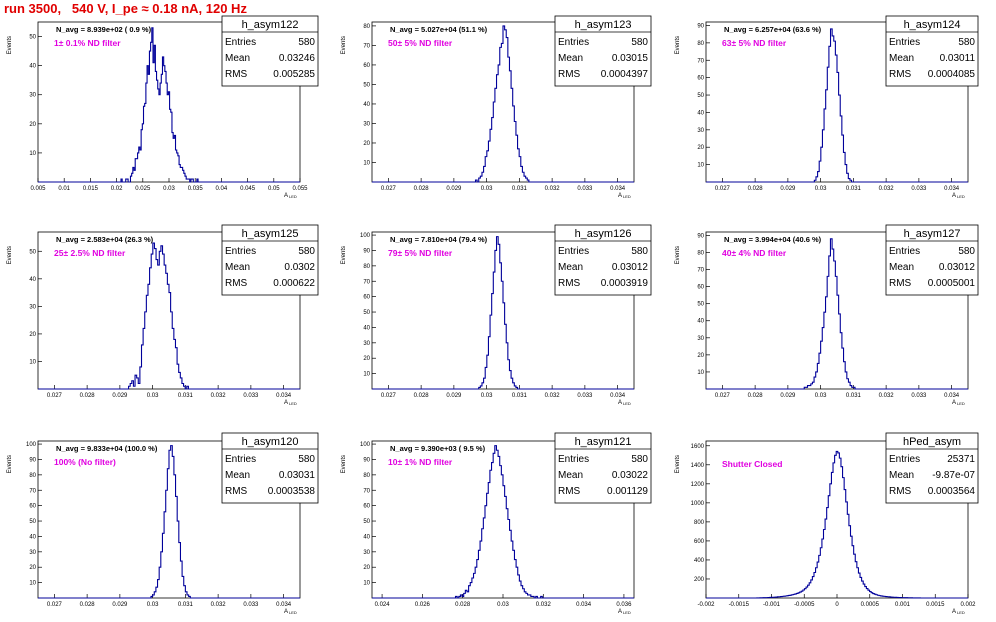 This screenshot has height=622, width=996. Describe the element at coordinates (365, 236) in the screenshot. I see `y-tick-label: 100` at that location.